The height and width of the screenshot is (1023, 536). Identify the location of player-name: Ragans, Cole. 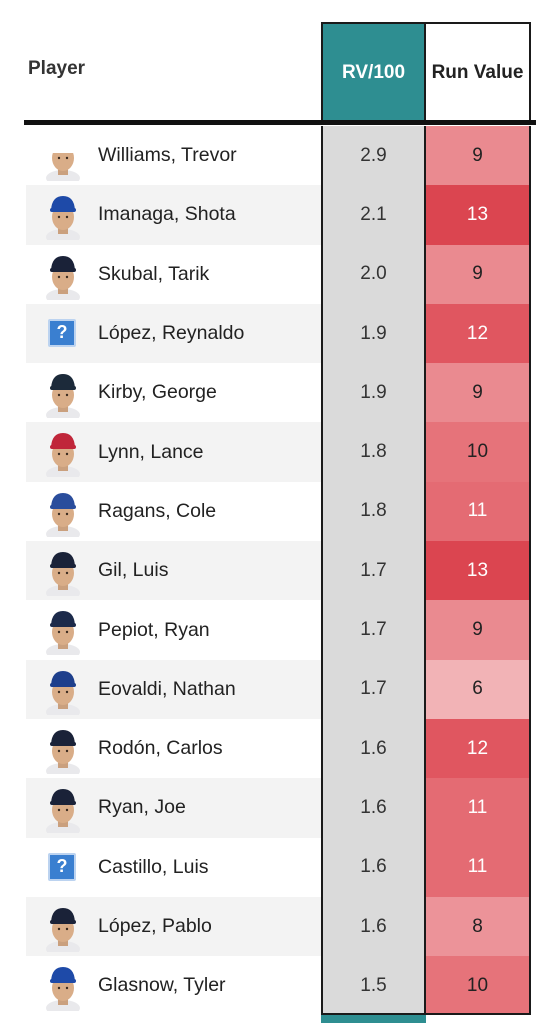
(157, 510).